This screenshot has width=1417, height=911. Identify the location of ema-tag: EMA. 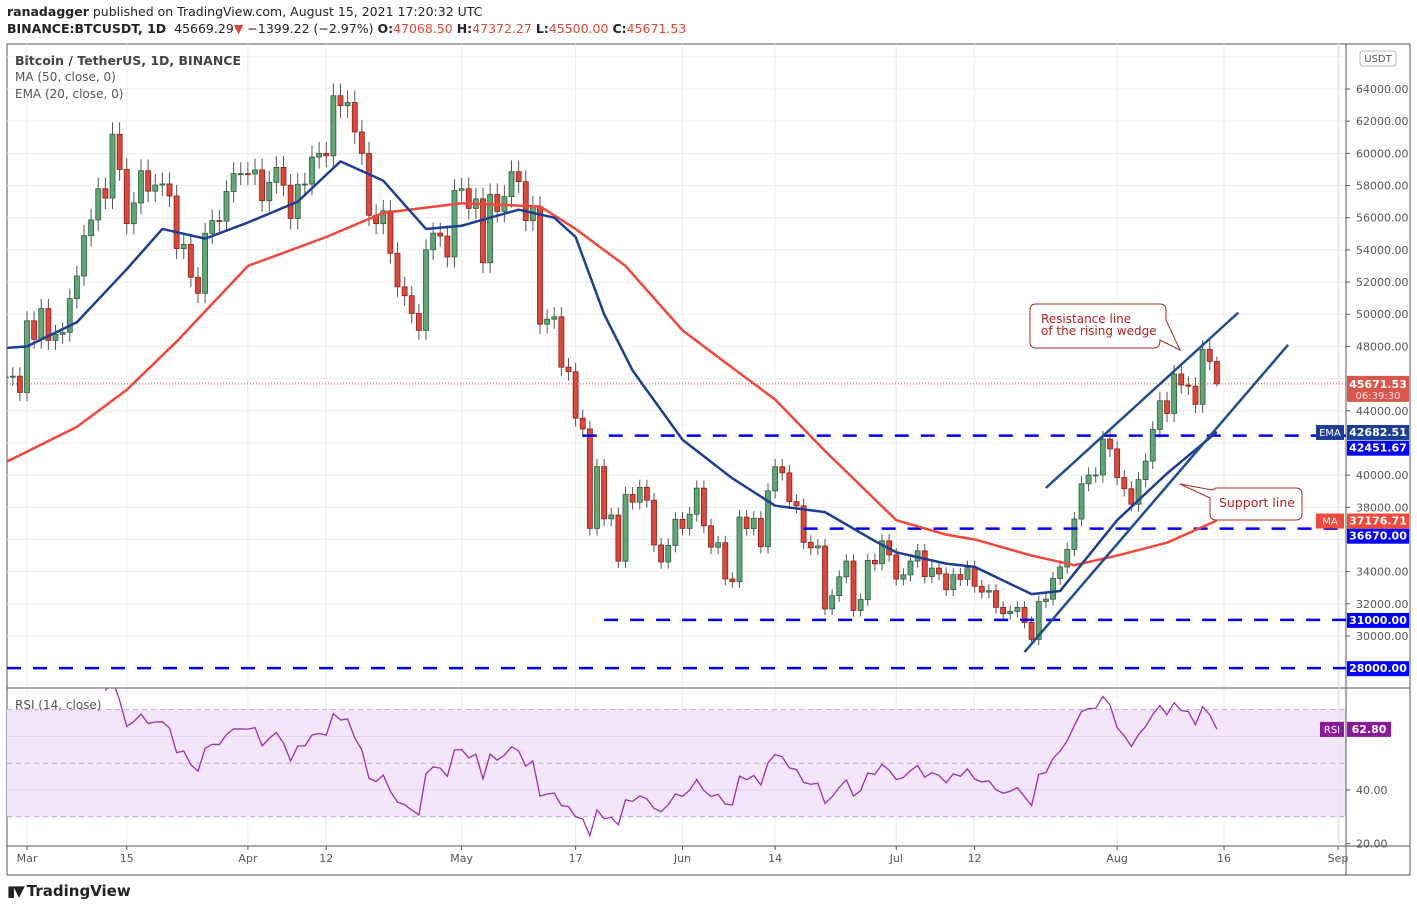
(1330, 433).